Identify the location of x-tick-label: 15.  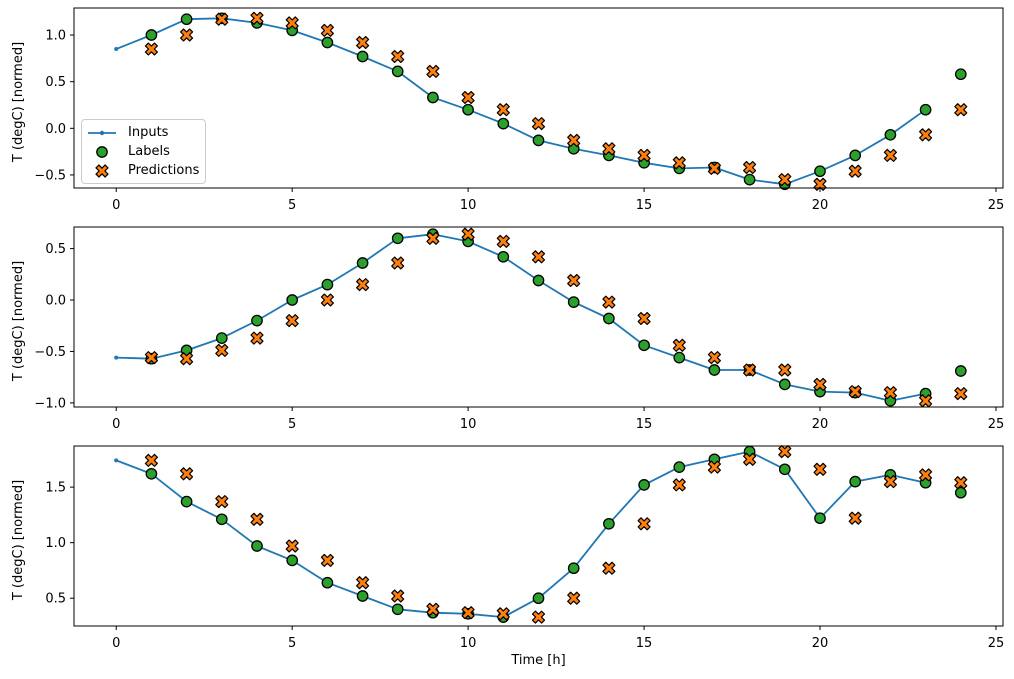
(644, 643).